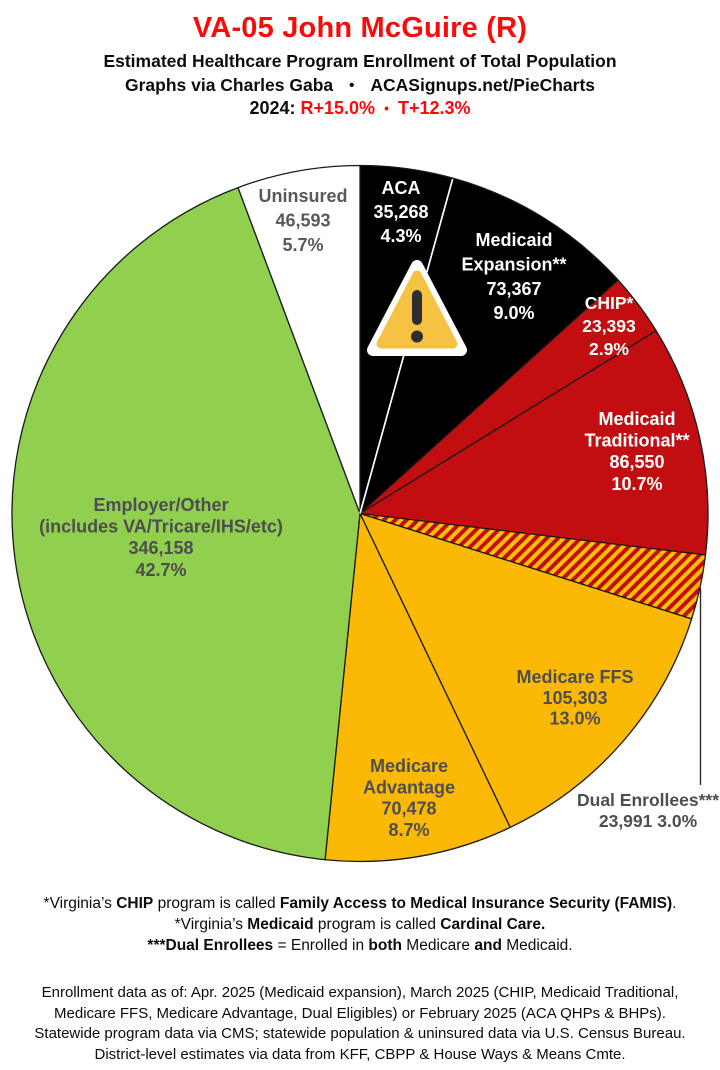 The image size is (720, 1070). I want to click on slice-label-aca: ACA 35,268 4.3%, so click(400, 212).